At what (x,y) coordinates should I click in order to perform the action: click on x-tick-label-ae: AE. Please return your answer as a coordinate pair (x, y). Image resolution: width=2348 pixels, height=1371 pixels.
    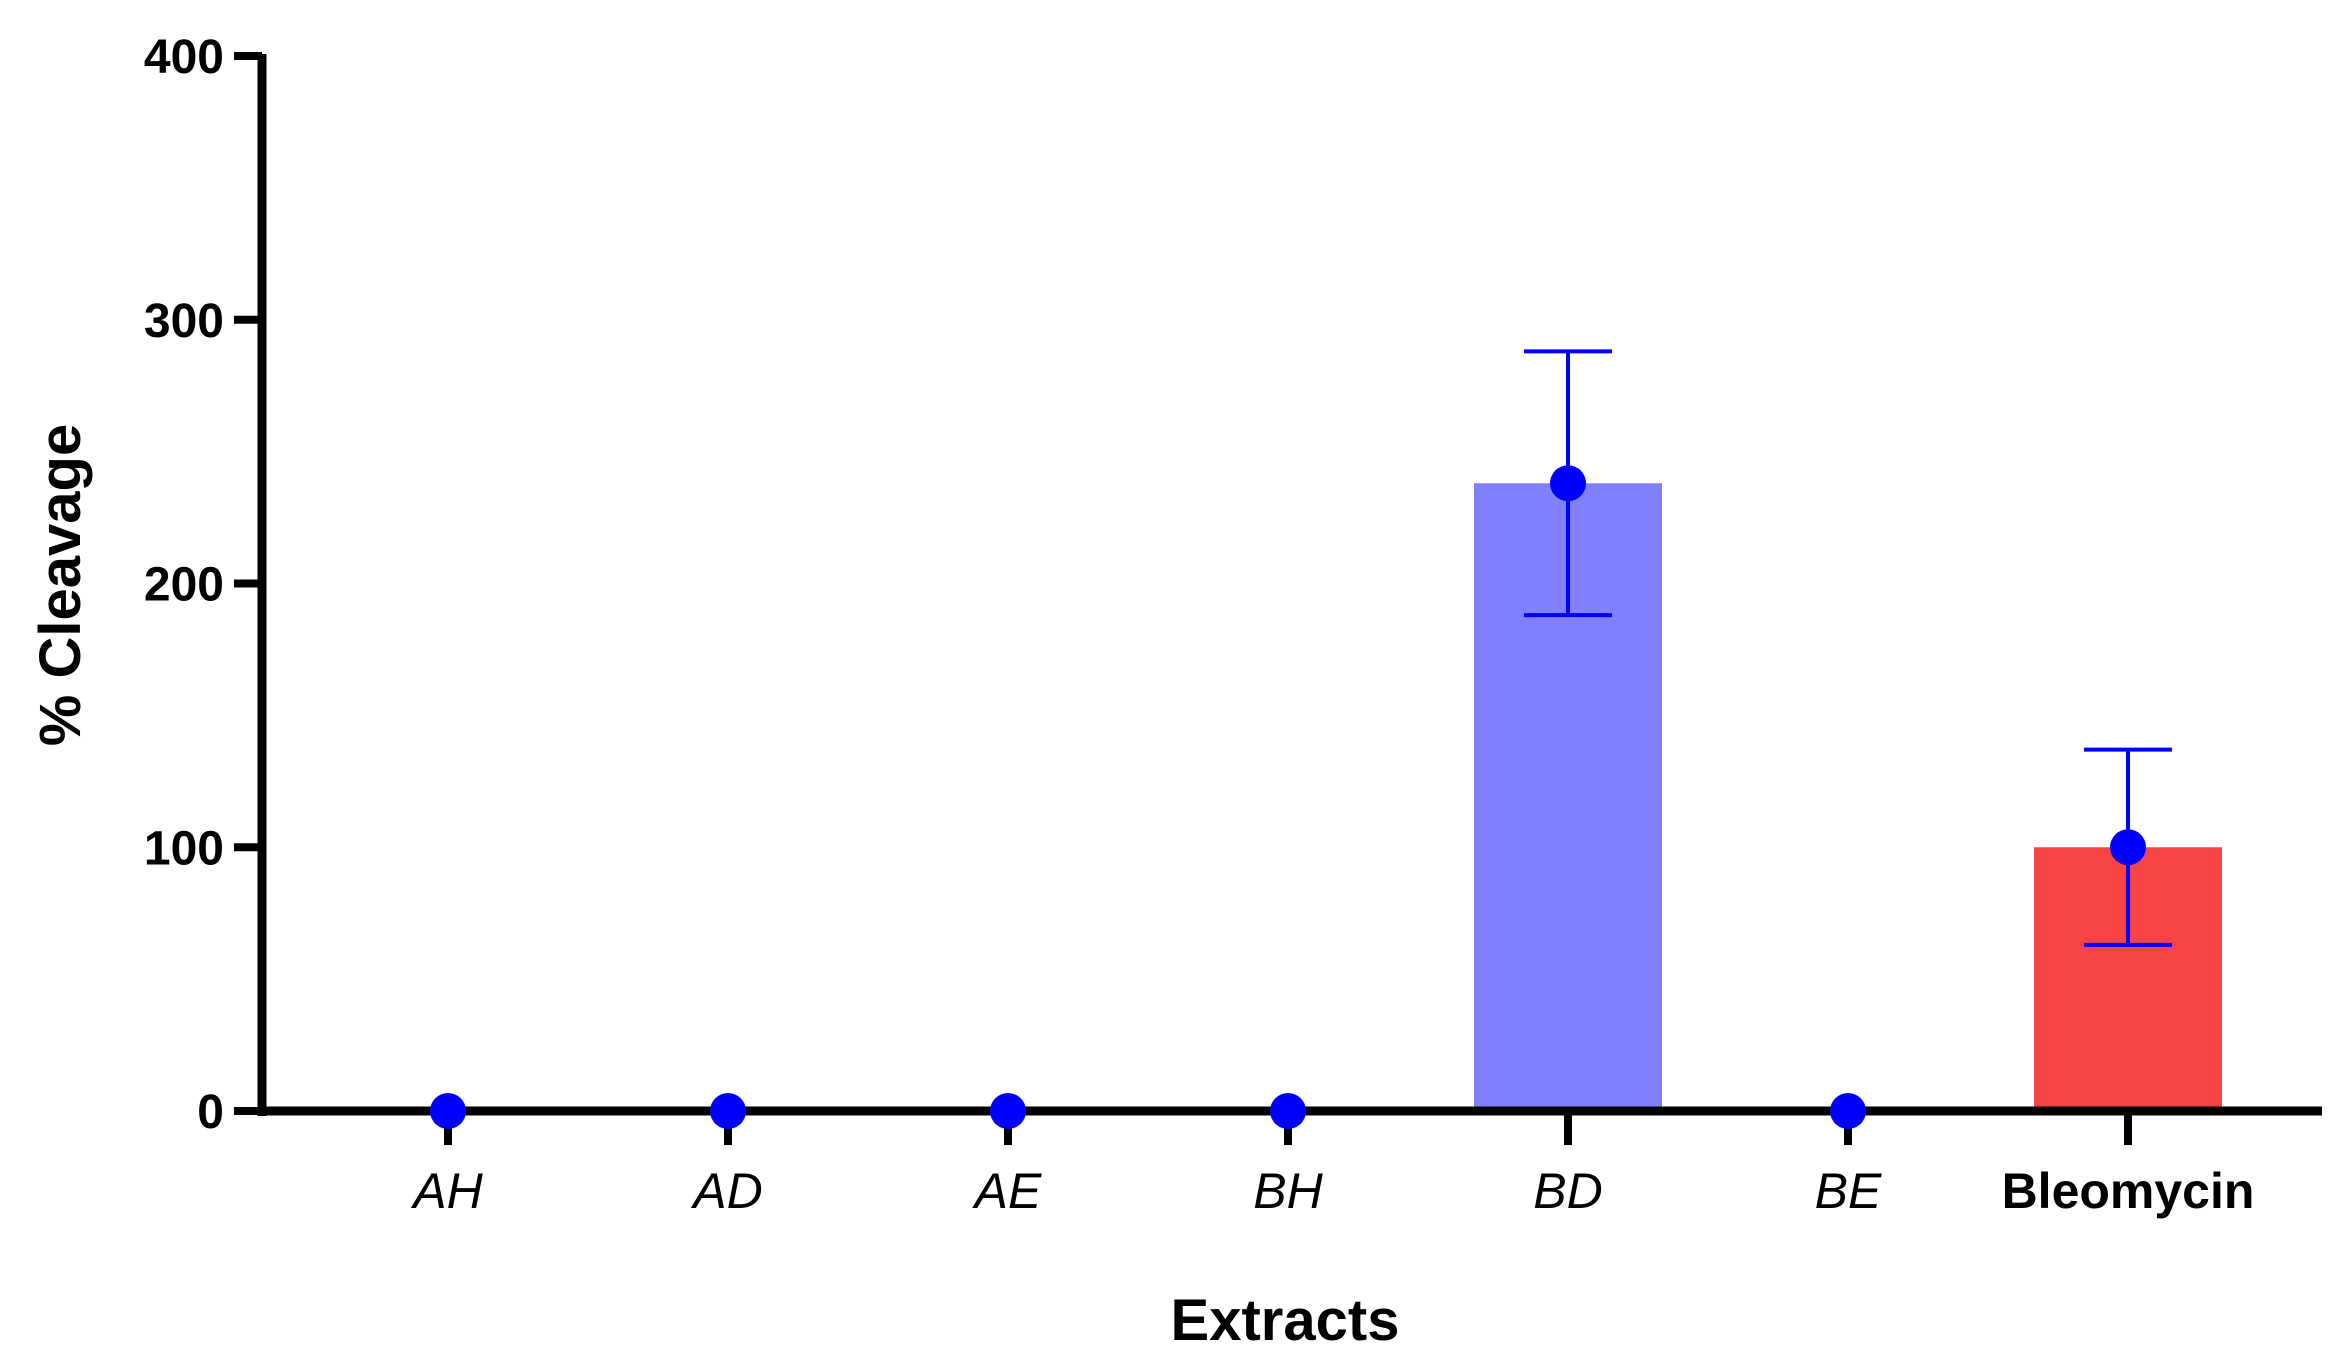
    Looking at the image, I should click on (1007, 1191).